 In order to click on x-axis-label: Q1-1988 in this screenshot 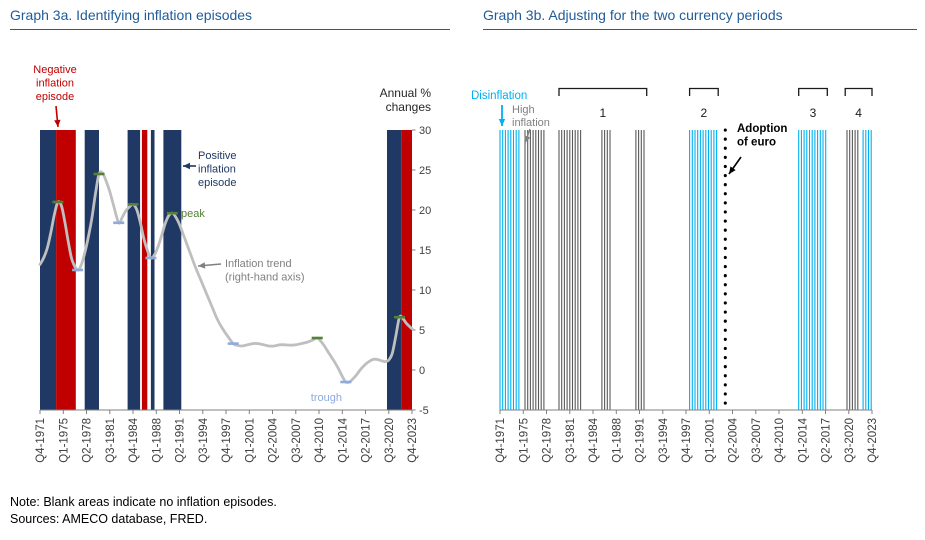, I will do `click(617, 440)`.